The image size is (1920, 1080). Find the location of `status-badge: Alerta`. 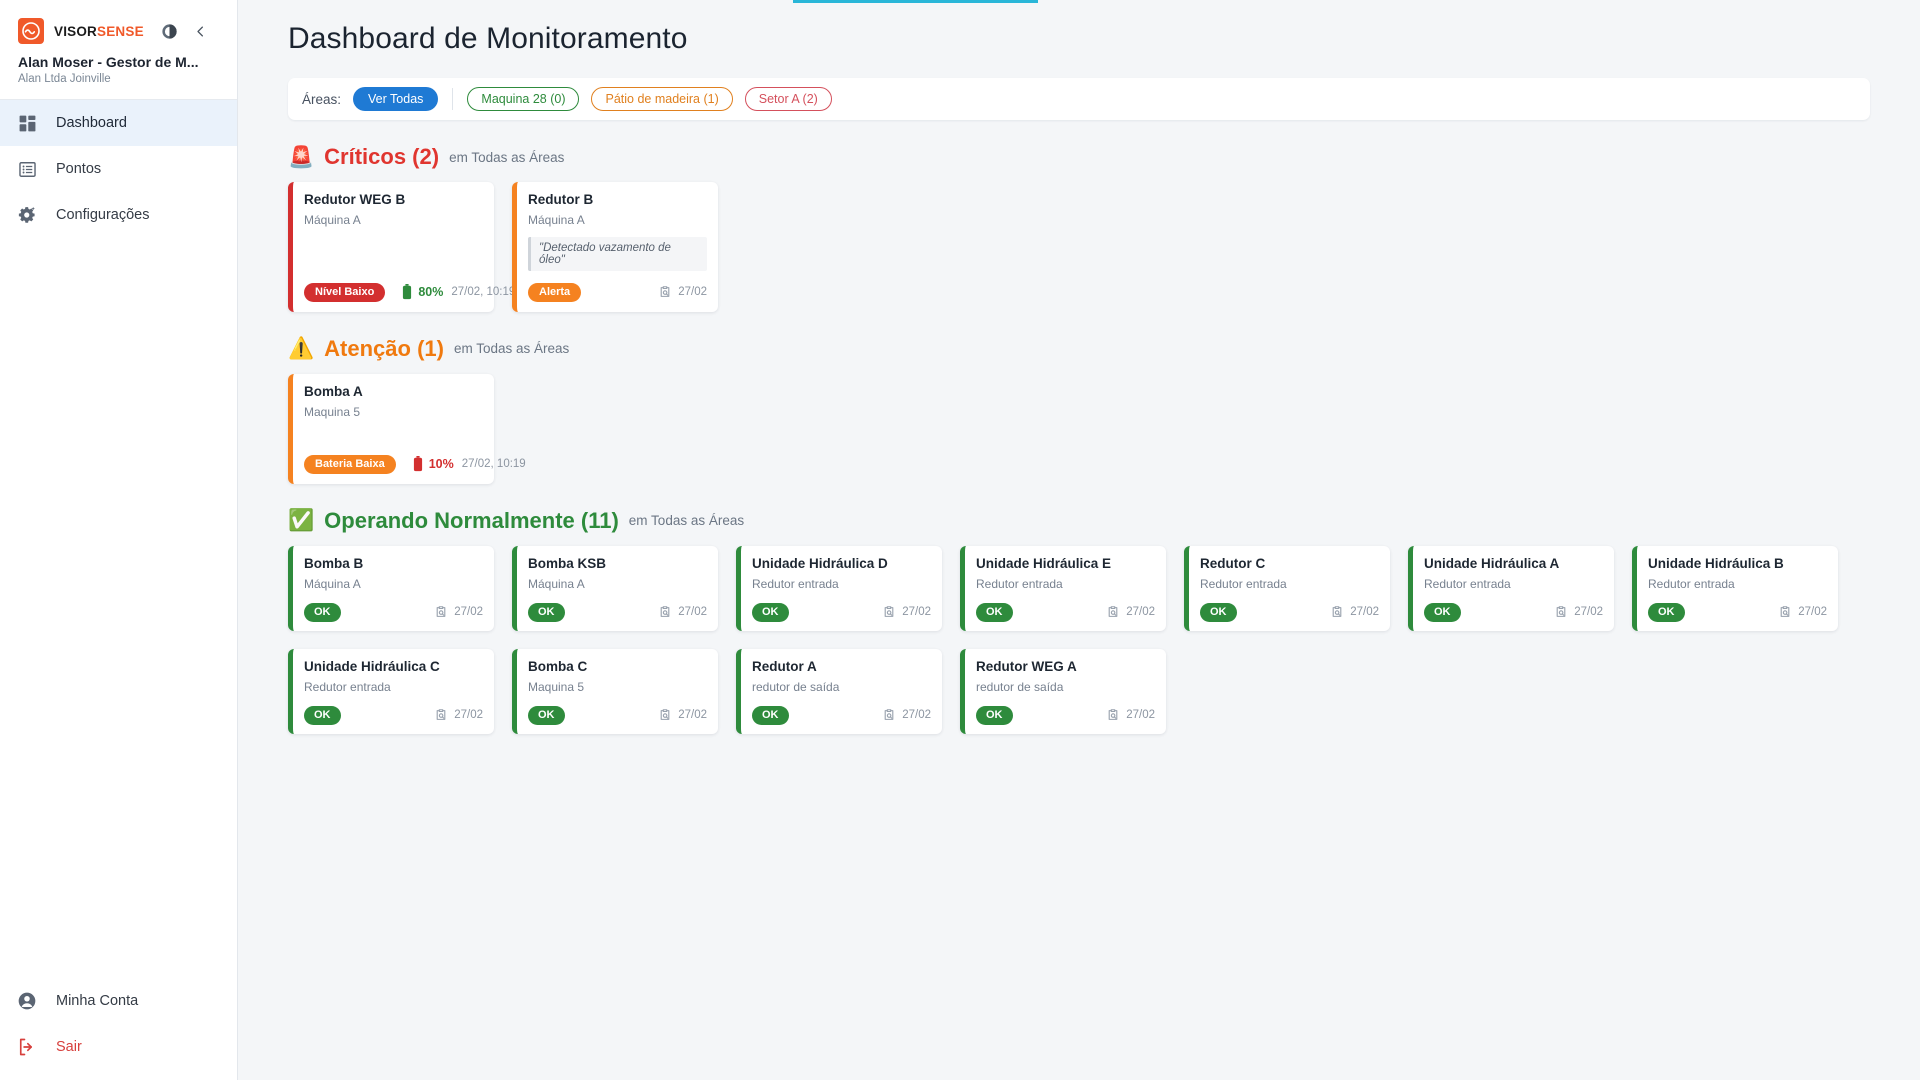

status-badge: Alerta is located at coordinates (555, 292).